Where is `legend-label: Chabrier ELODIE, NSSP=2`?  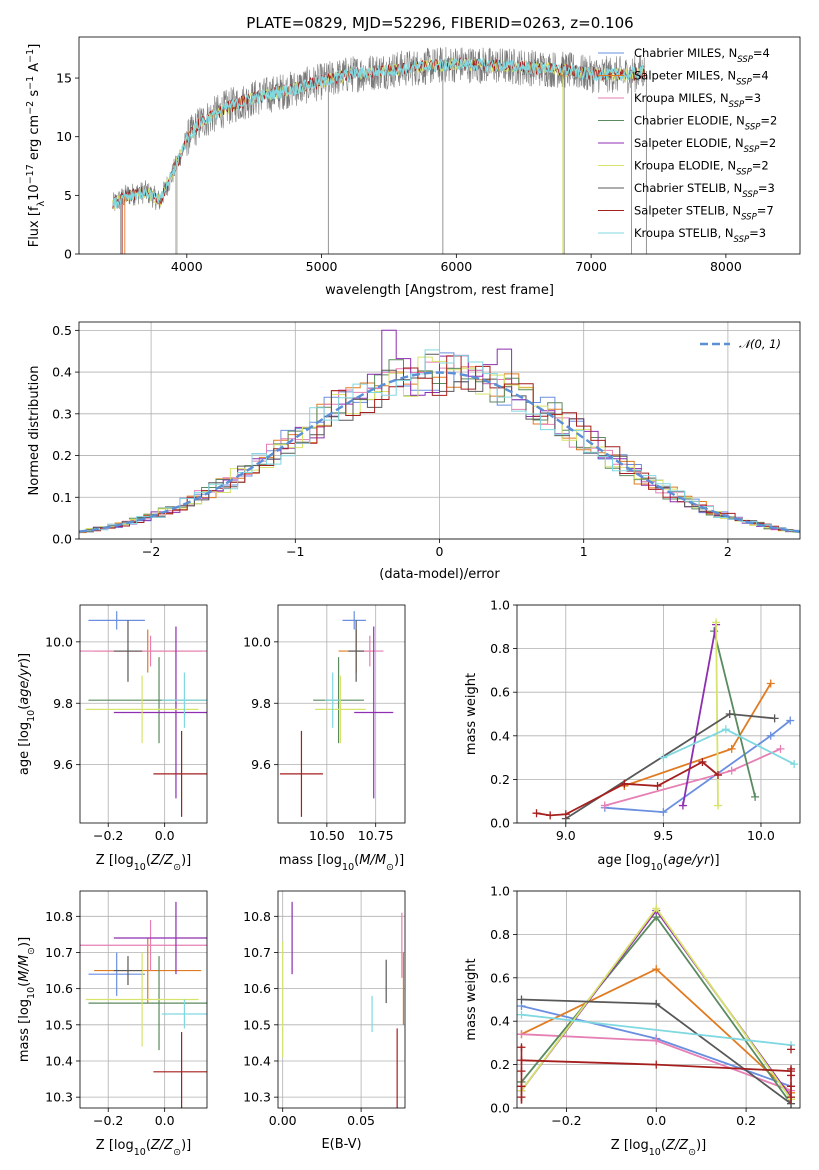
legend-label: Chabrier ELODIE, NSSP=2 is located at coordinates (705, 123).